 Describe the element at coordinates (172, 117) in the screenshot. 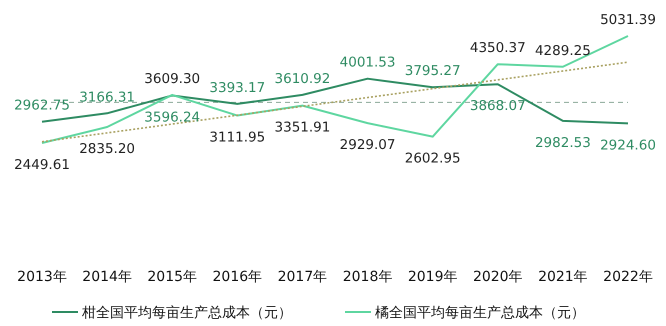

I see `data-label: 3596.24` at that location.